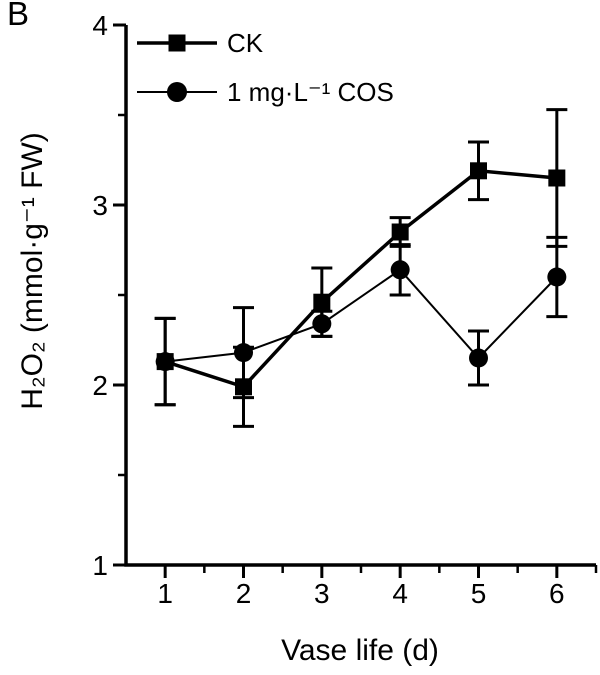 The width and height of the screenshot is (600, 675). Describe the element at coordinates (100, 205) in the screenshot. I see `y-tick-label: 3` at that location.